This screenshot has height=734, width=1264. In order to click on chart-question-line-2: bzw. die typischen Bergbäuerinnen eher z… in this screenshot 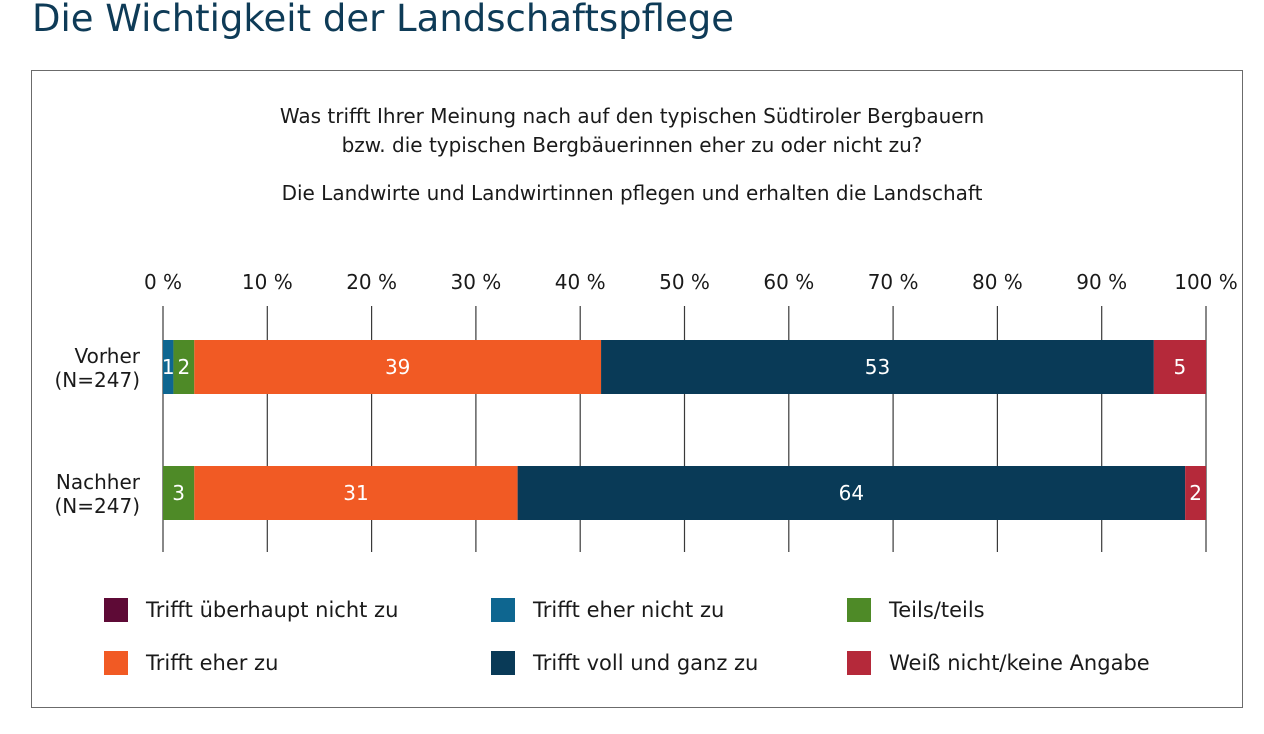, I will do `click(632, 145)`.